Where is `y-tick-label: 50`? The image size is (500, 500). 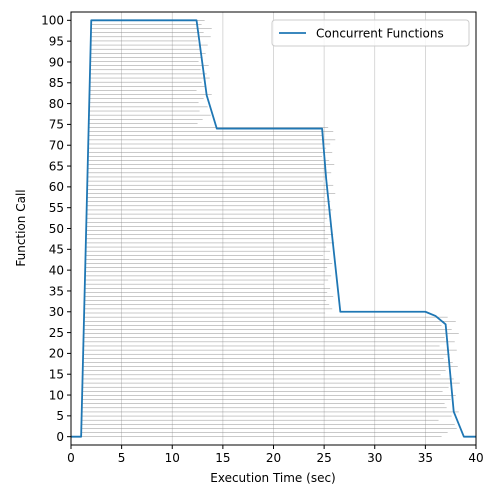
y-tick-label: 50 is located at coordinates (56, 229).